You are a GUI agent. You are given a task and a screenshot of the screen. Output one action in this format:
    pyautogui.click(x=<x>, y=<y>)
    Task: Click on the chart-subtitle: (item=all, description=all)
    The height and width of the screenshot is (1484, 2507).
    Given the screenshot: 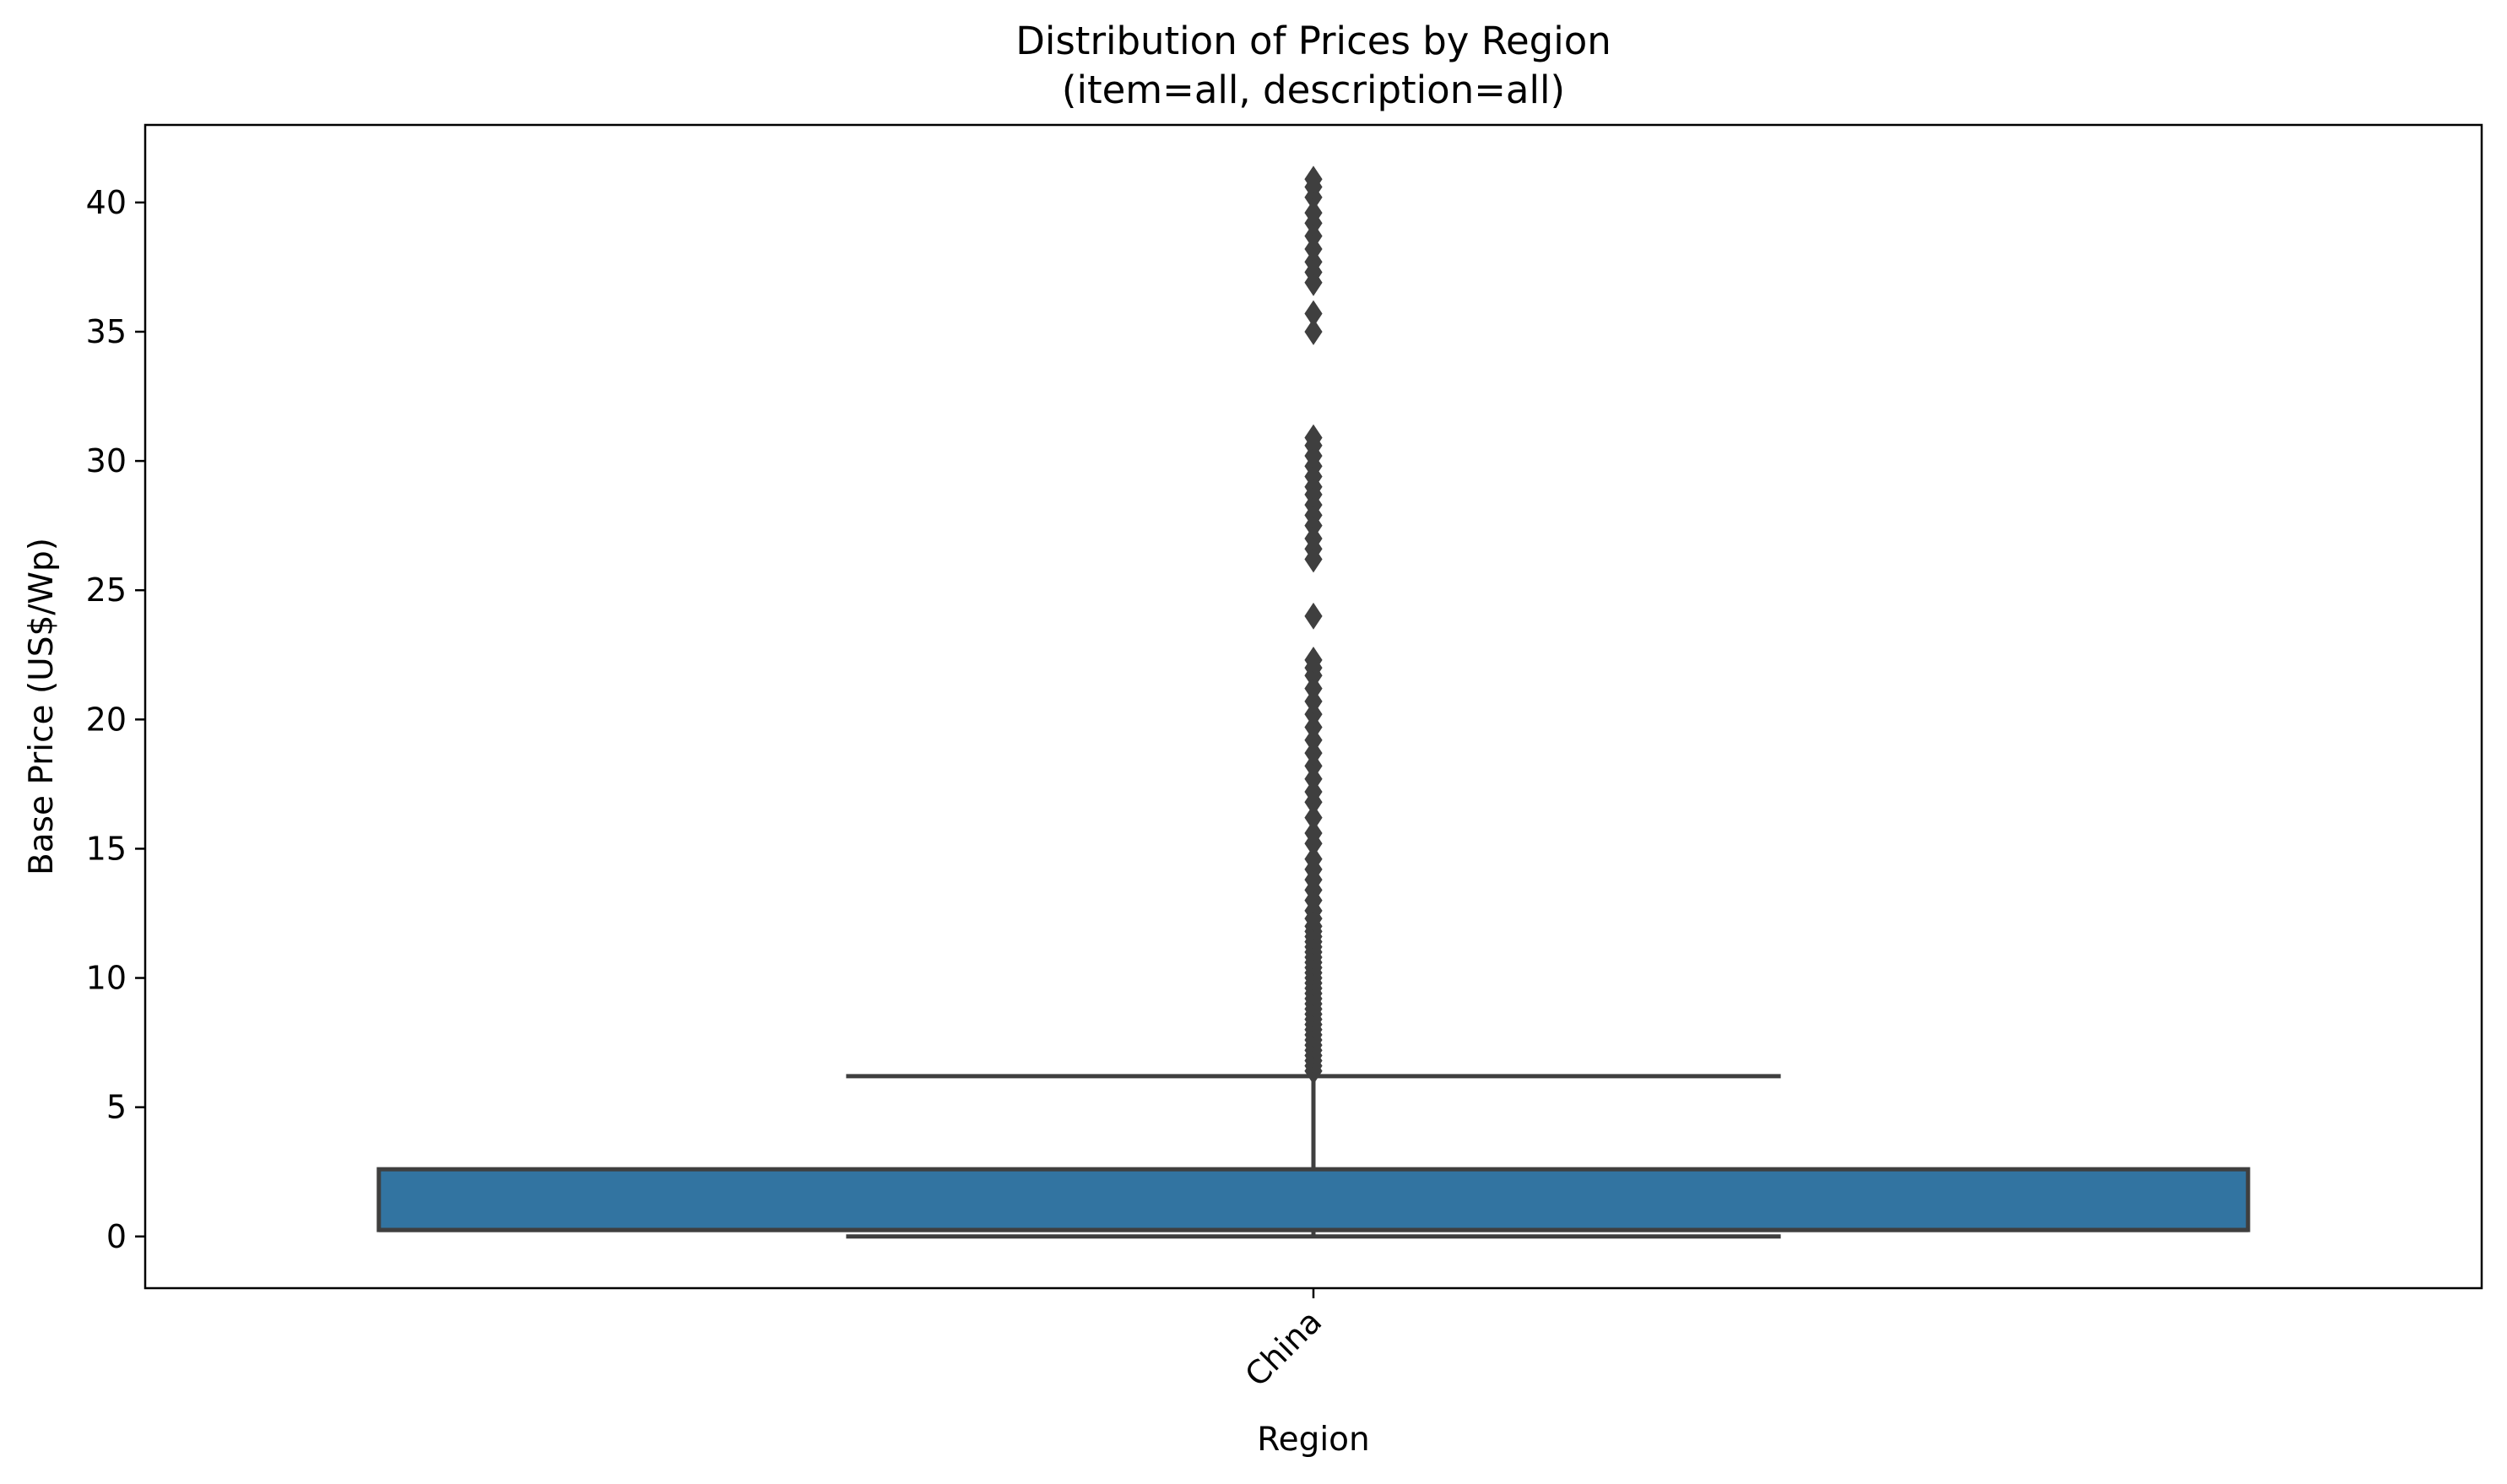 What is the action you would take?
    pyautogui.click(x=1313, y=90)
    